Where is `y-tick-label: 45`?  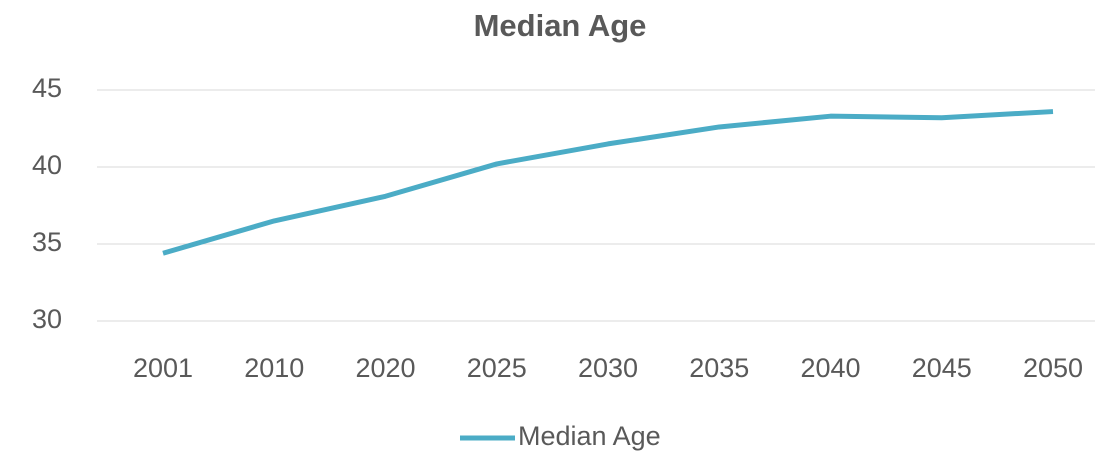 y-tick-label: 45 is located at coordinates (47, 88).